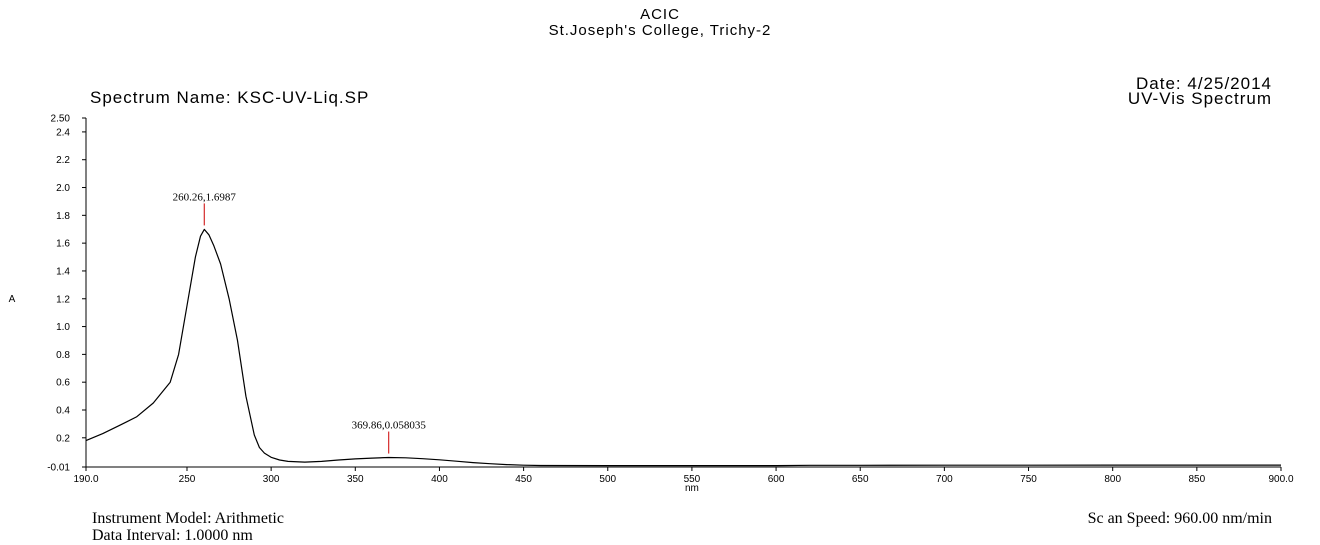  What do you see at coordinates (188, 518) in the screenshot?
I see `instrument-model: Instrument Model: Arithmetic` at bounding box center [188, 518].